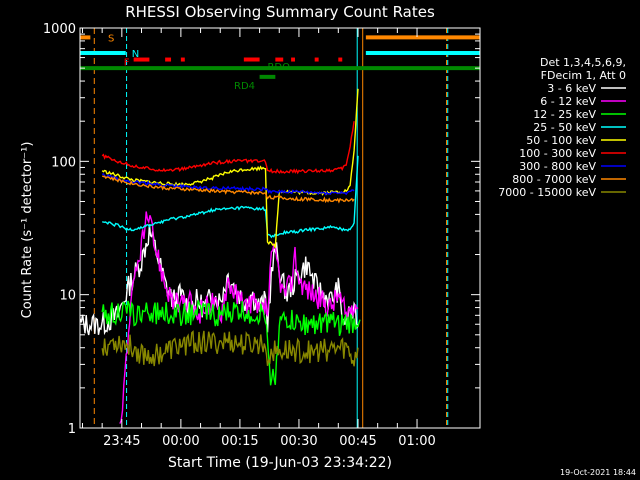 The image size is (640, 480). I want to click on x-axis-label: Start Time (19-Jun-03 23:34:22), so click(280, 463).